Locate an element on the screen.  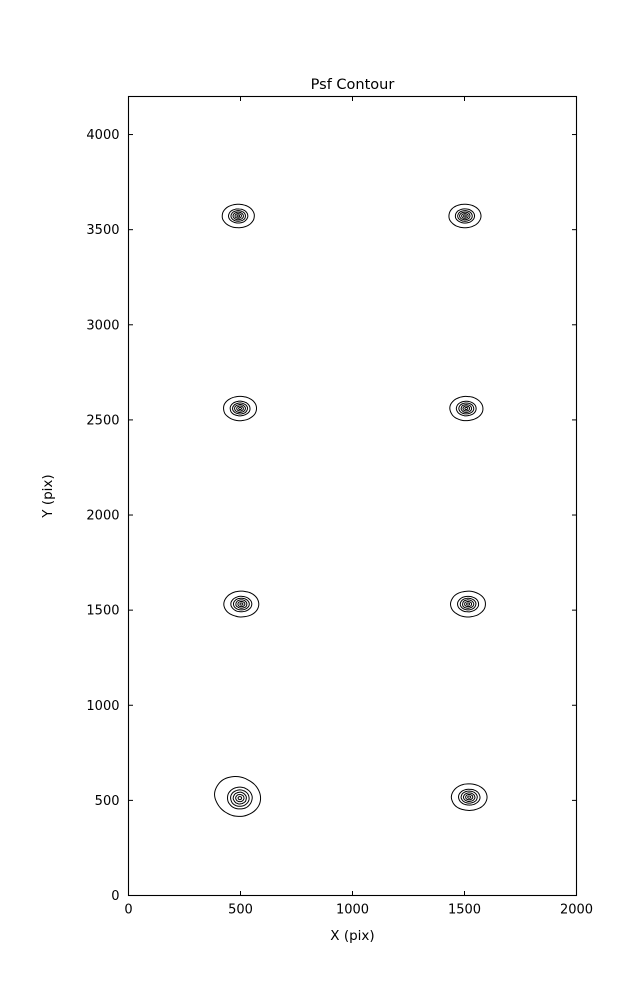
x-tick-label: 500 is located at coordinates (240, 910).